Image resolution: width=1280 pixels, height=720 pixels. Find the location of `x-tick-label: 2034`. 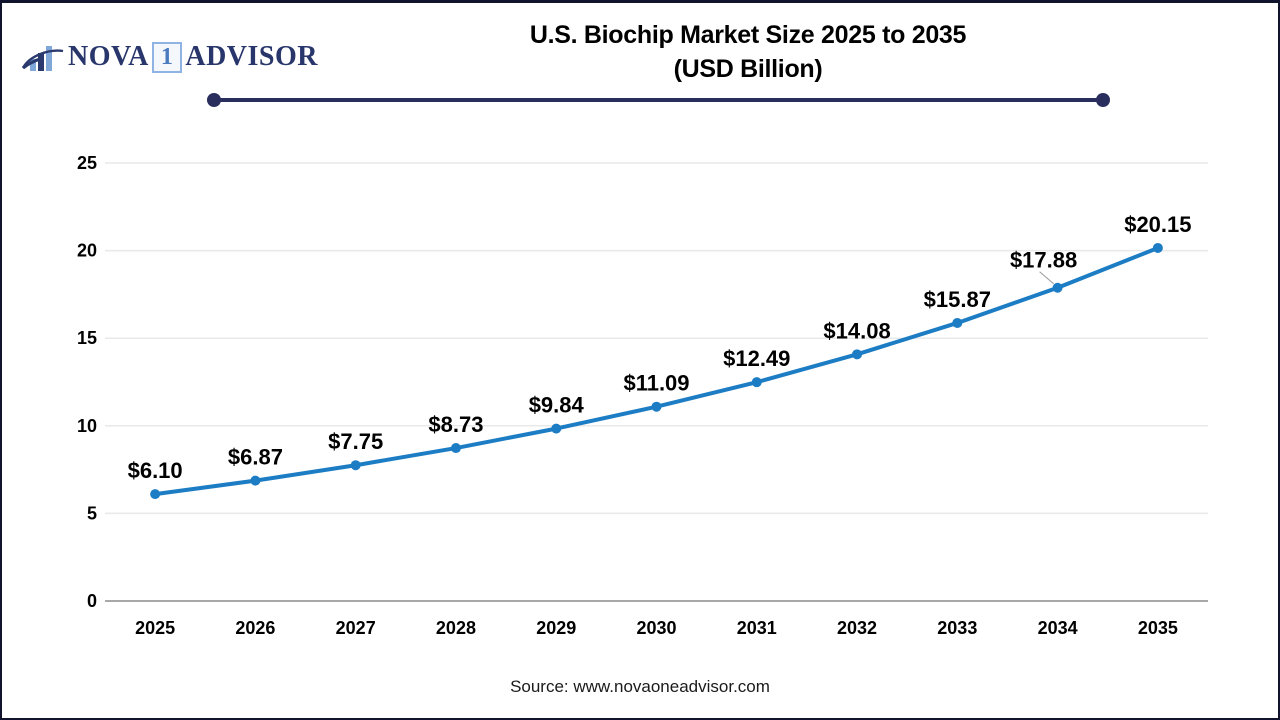

x-tick-label: 2034 is located at coordinates (1058, 628).